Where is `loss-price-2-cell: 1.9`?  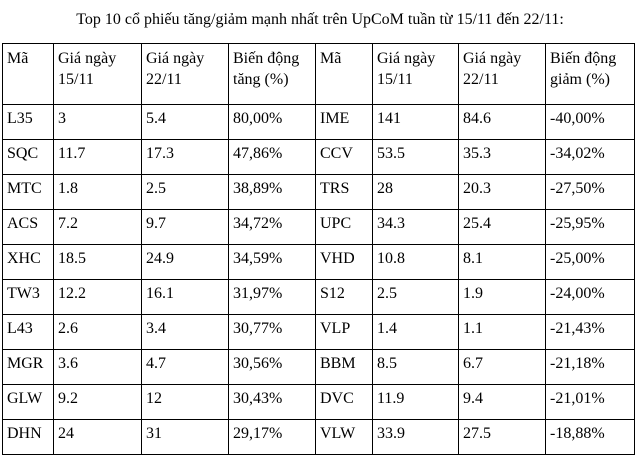 loss-price-2-cell: 1.9 is located at coordinates (502, 297).